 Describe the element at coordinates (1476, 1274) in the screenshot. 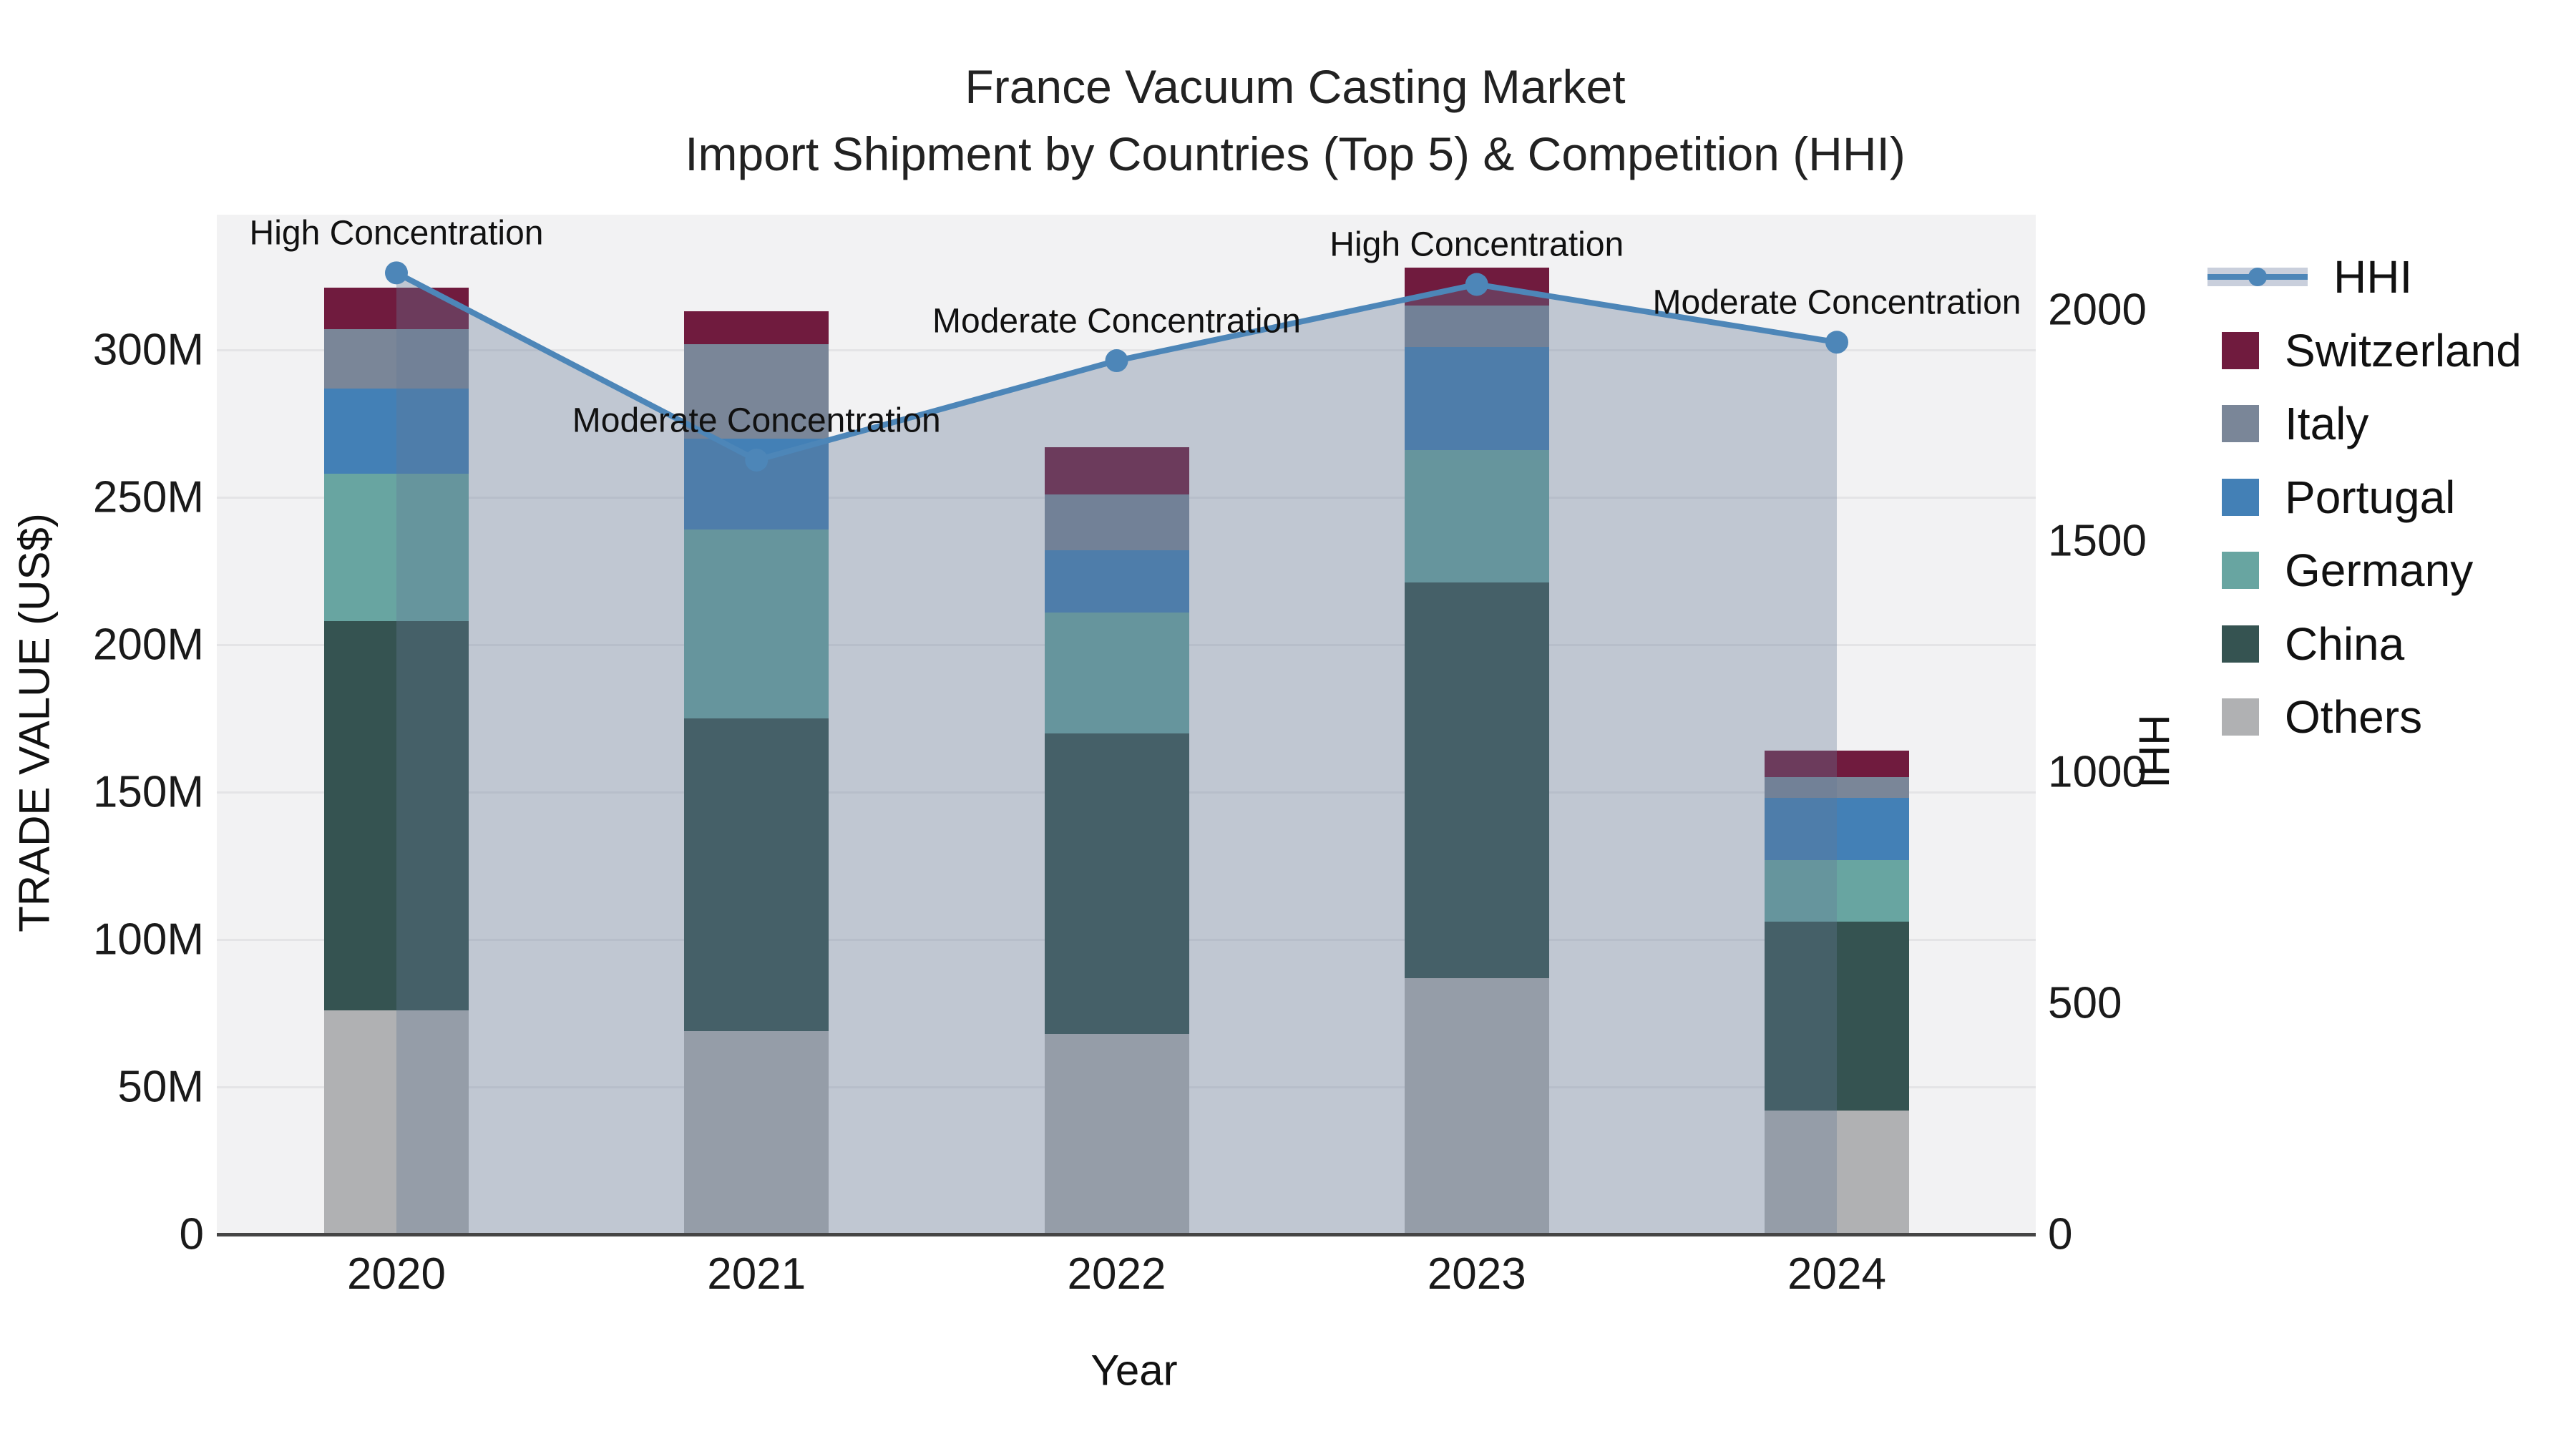

I see `x-tick-2023: 2023` at that location.